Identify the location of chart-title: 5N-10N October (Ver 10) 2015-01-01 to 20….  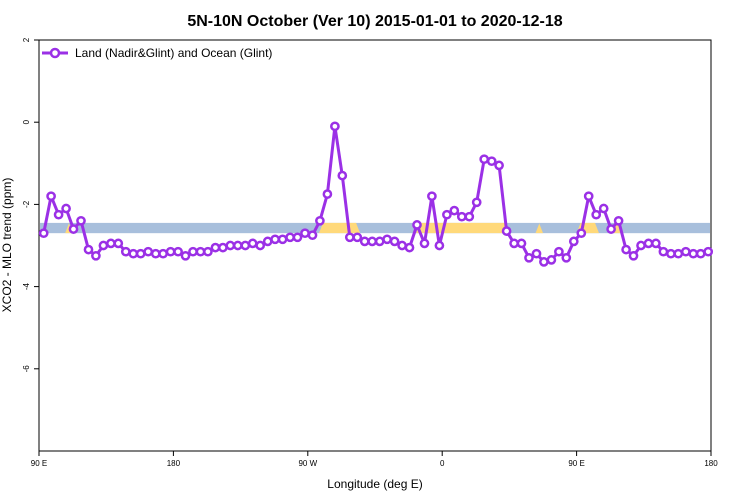
(374, 21).